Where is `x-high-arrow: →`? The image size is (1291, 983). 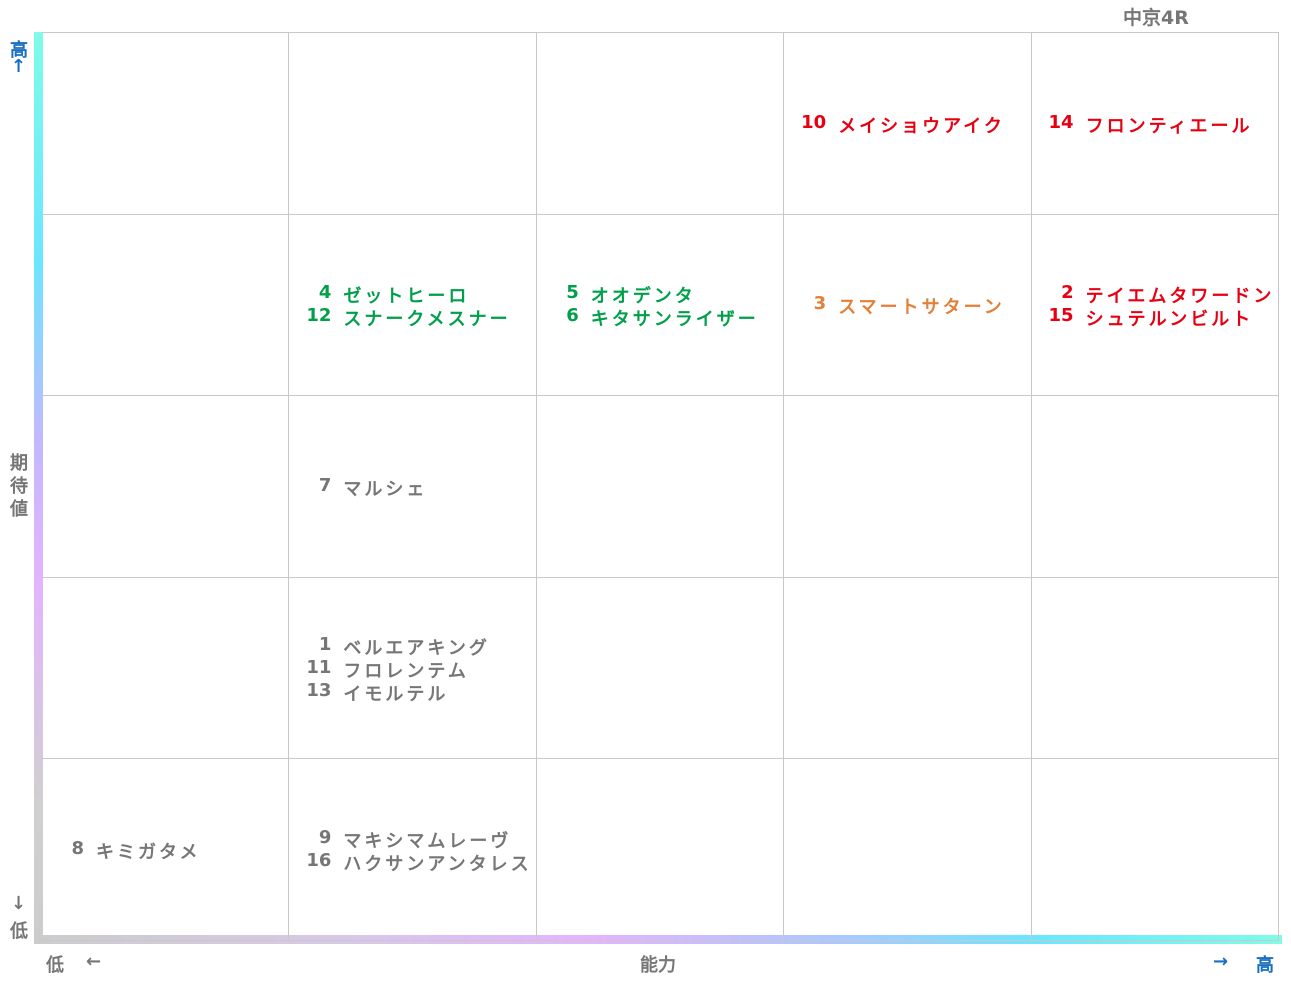
x-high-arrow: → is located at coordinates (1221, 961).